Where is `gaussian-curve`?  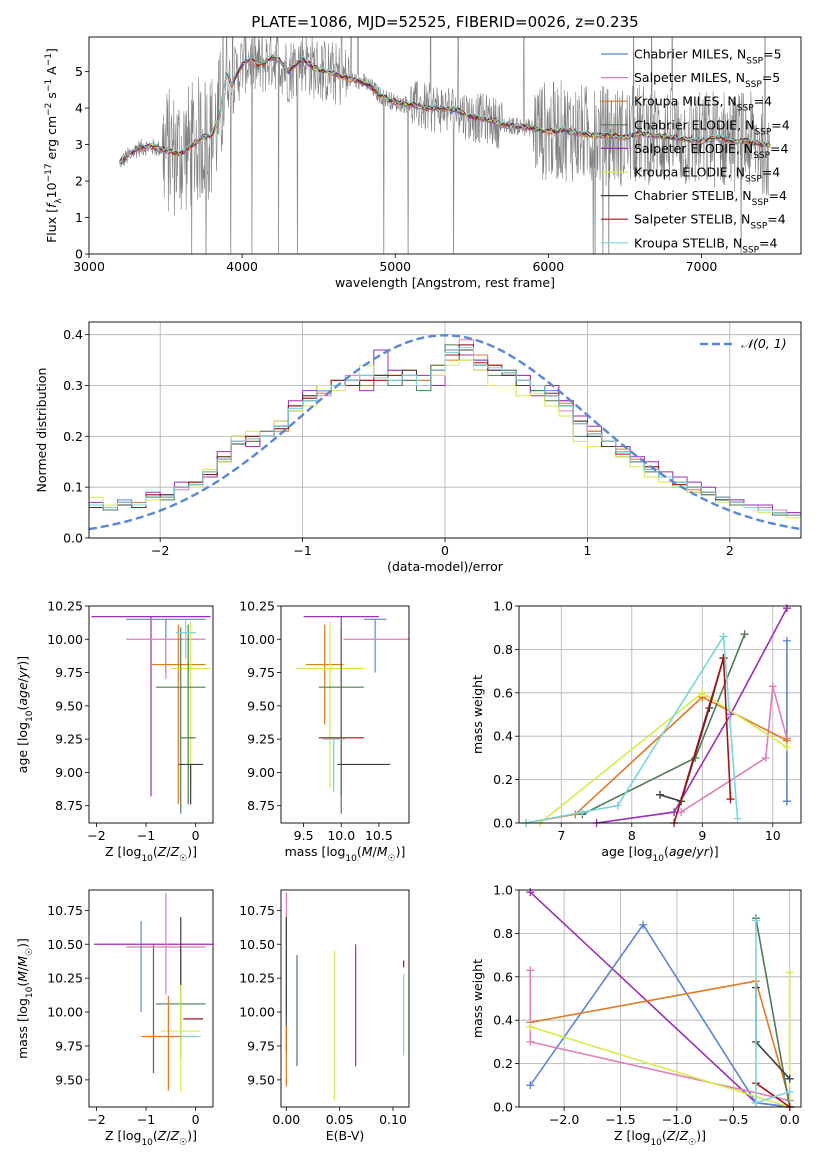
gaussian-curve is located at coordinates (445, 432).